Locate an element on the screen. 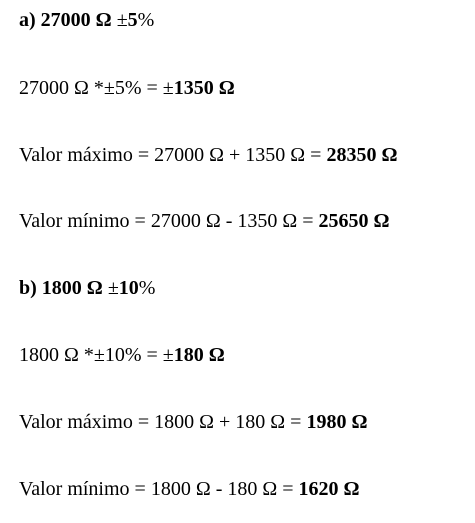  part-a-max-expression: Valor máximo = 27000 Ω + 1350 Ω = is located at coordinates (173, 155).